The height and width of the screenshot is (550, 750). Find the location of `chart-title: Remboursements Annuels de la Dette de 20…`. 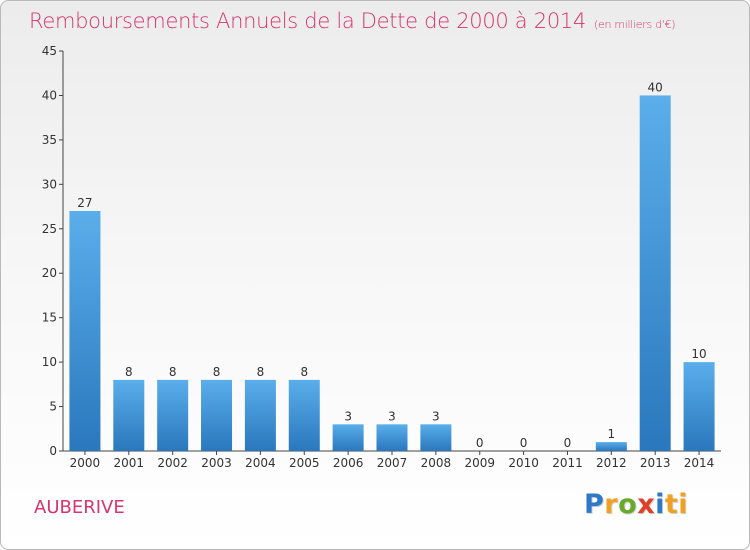

chart-title: Remboursements Annuels de la Dette de 20… is located at coordinates (352, 21).